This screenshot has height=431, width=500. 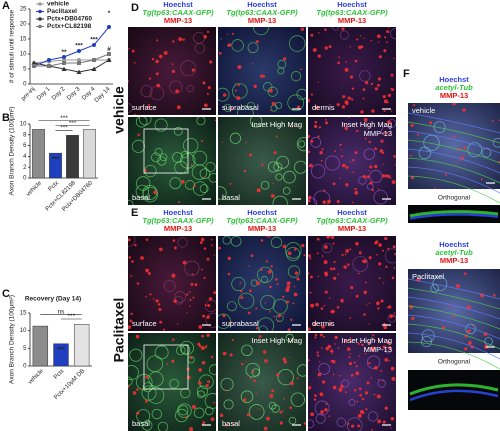 I want to click on bar, so click(x=81, y=345).